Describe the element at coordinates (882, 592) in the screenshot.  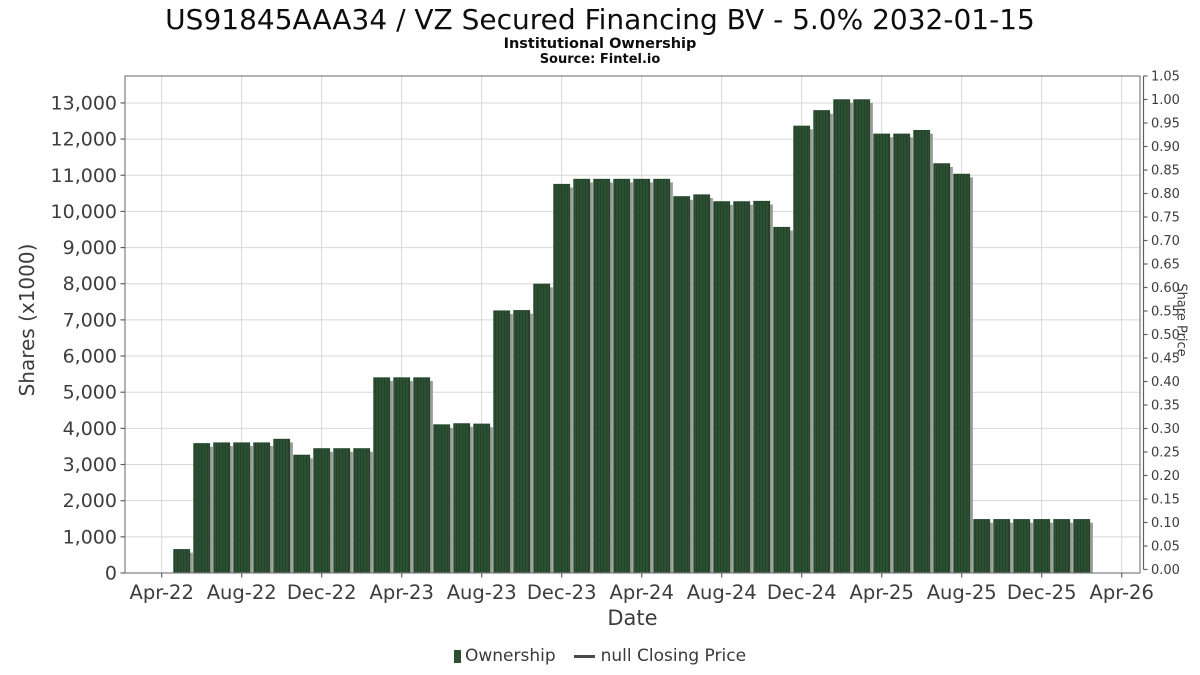
I see `x-tick-label: Apr-25` at that location.